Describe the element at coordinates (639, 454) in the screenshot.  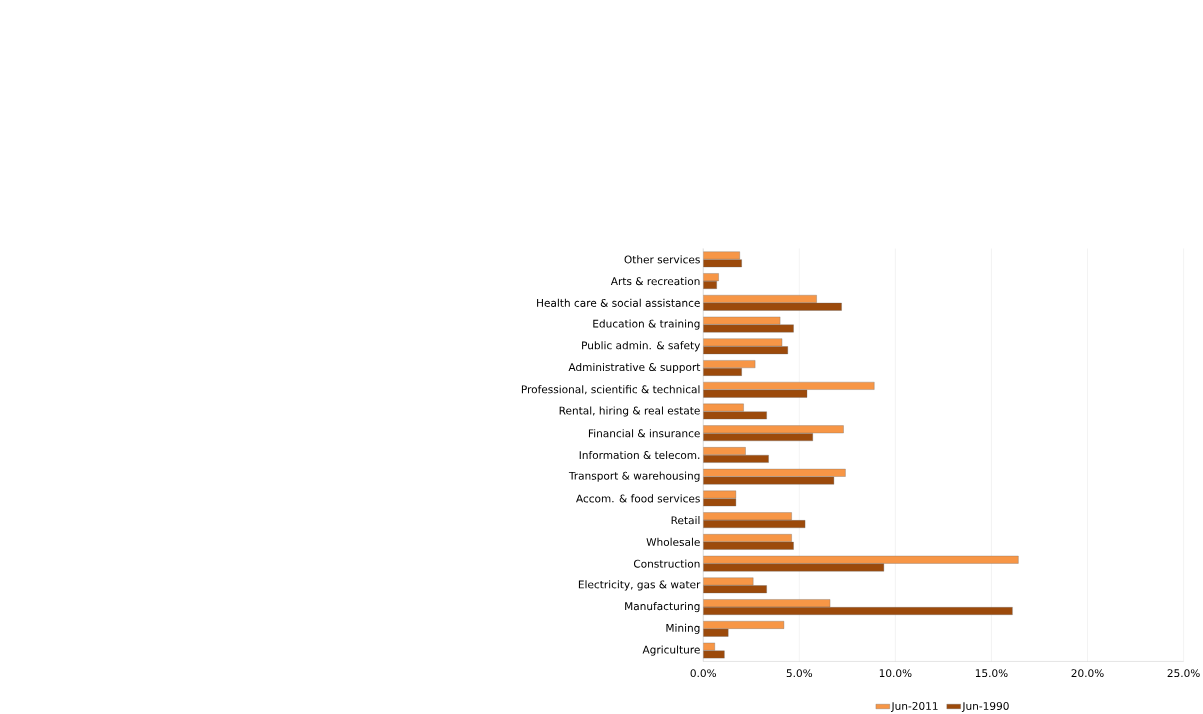
I see `y-tick-label: Information & telecom.` at that location.